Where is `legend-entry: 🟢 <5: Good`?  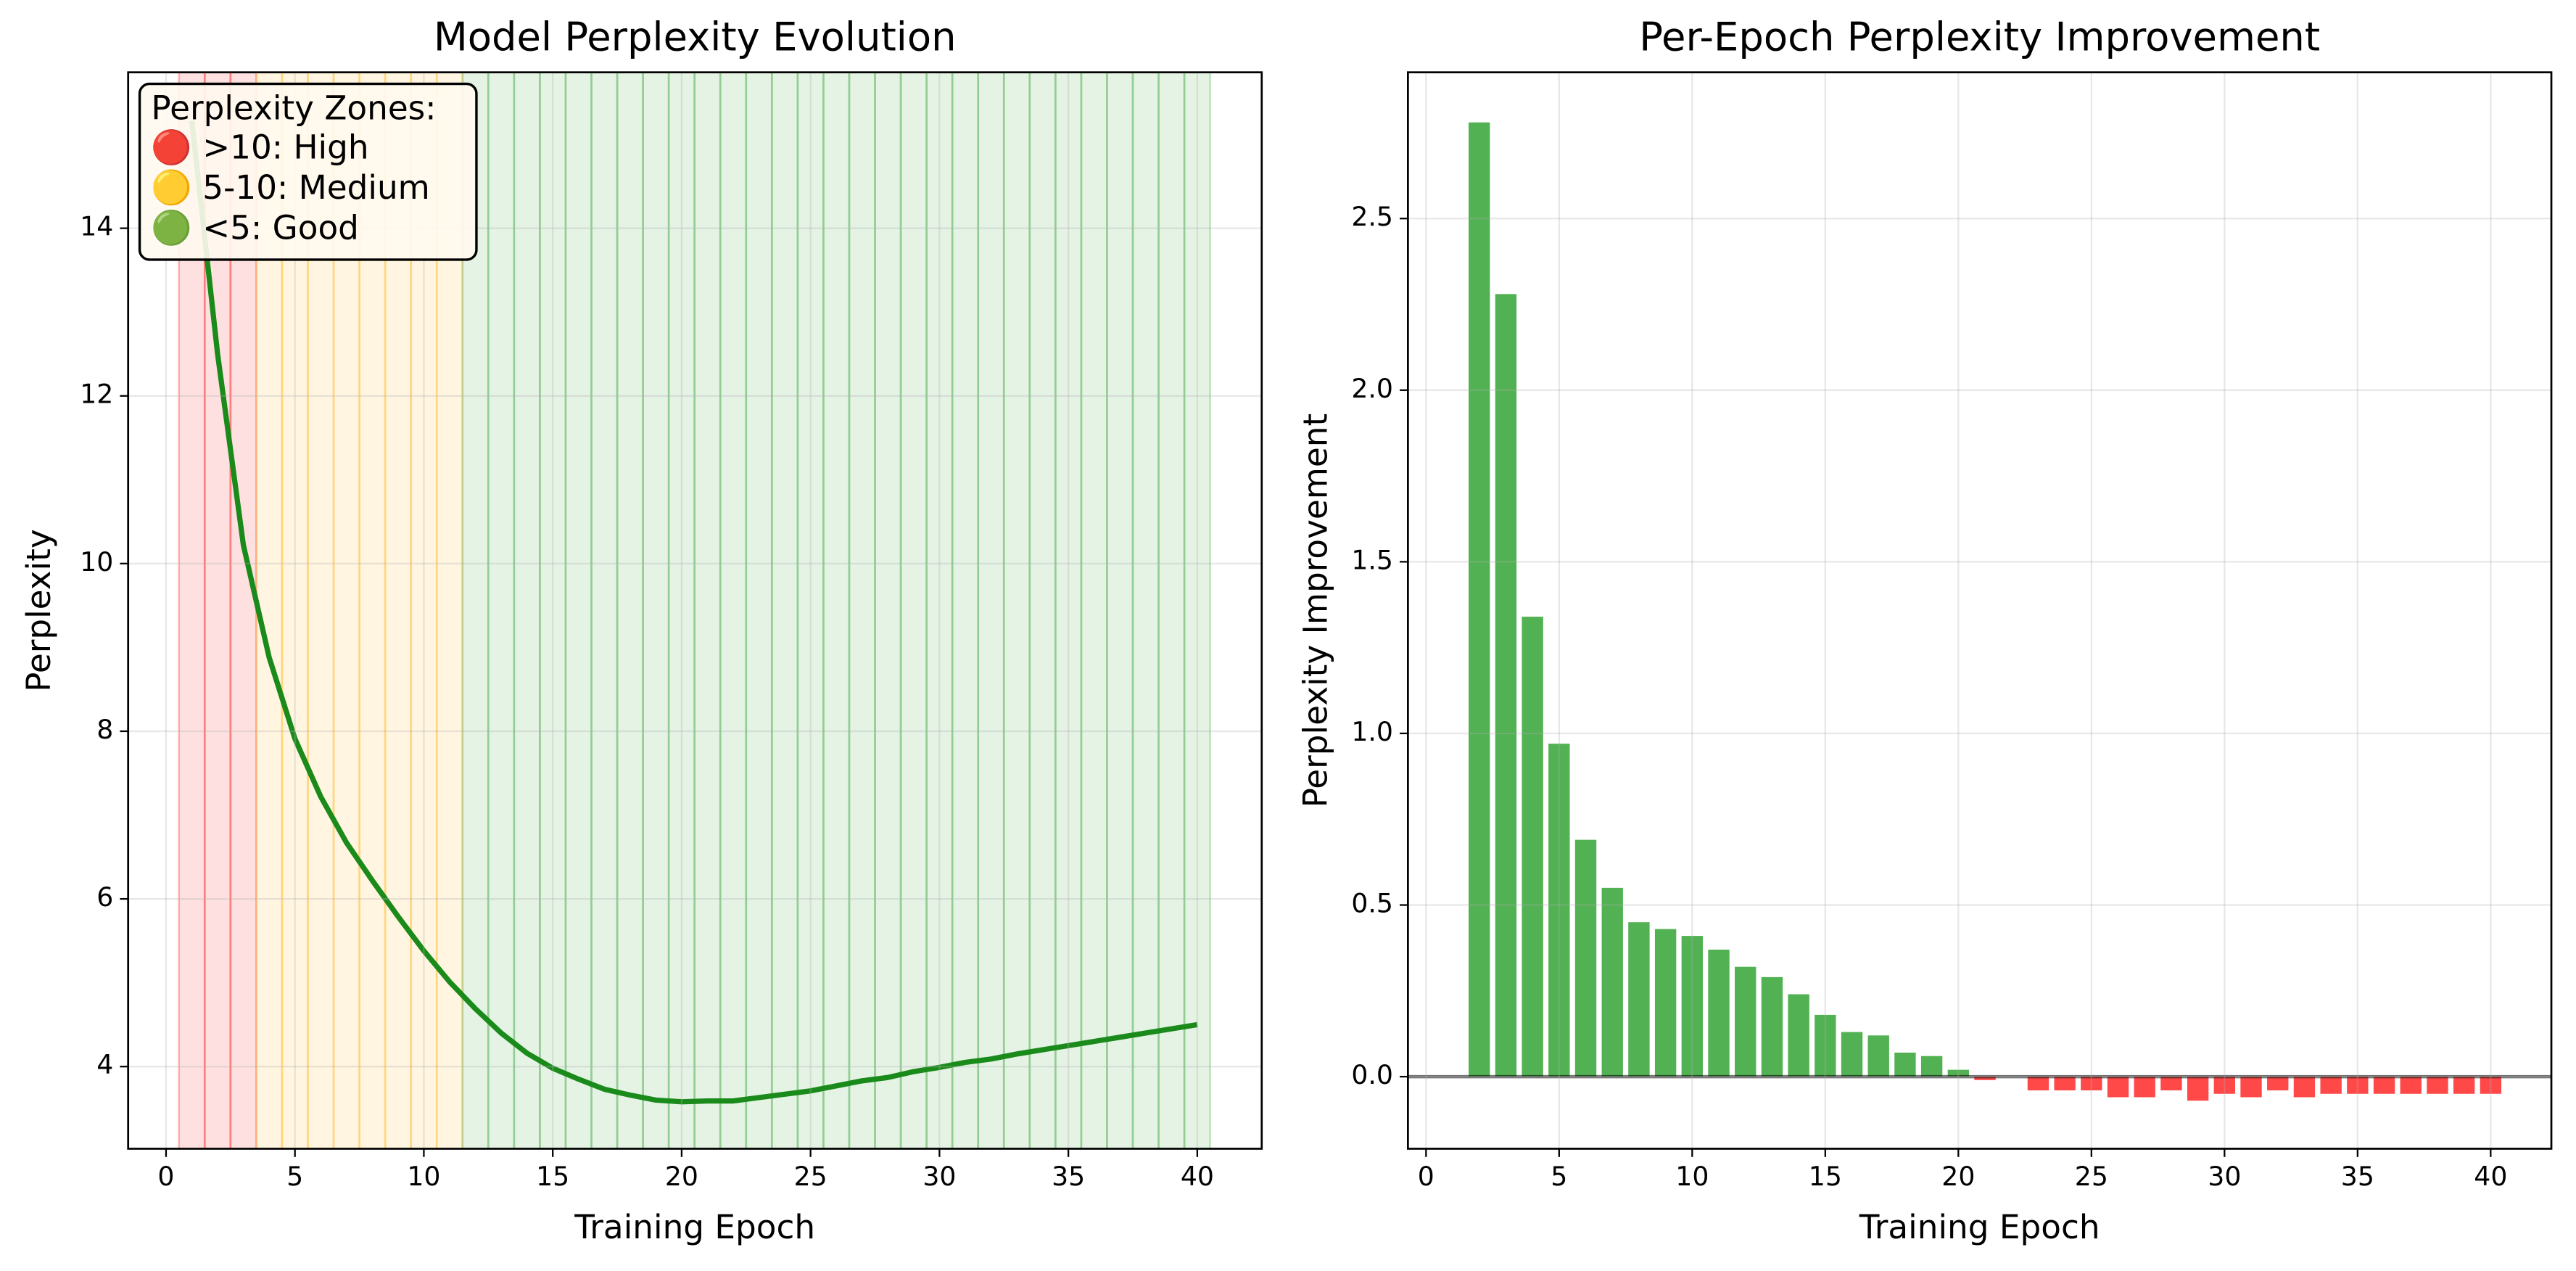
legend-entry: 🟢 <5: Good is located at coordinates (255, 228).